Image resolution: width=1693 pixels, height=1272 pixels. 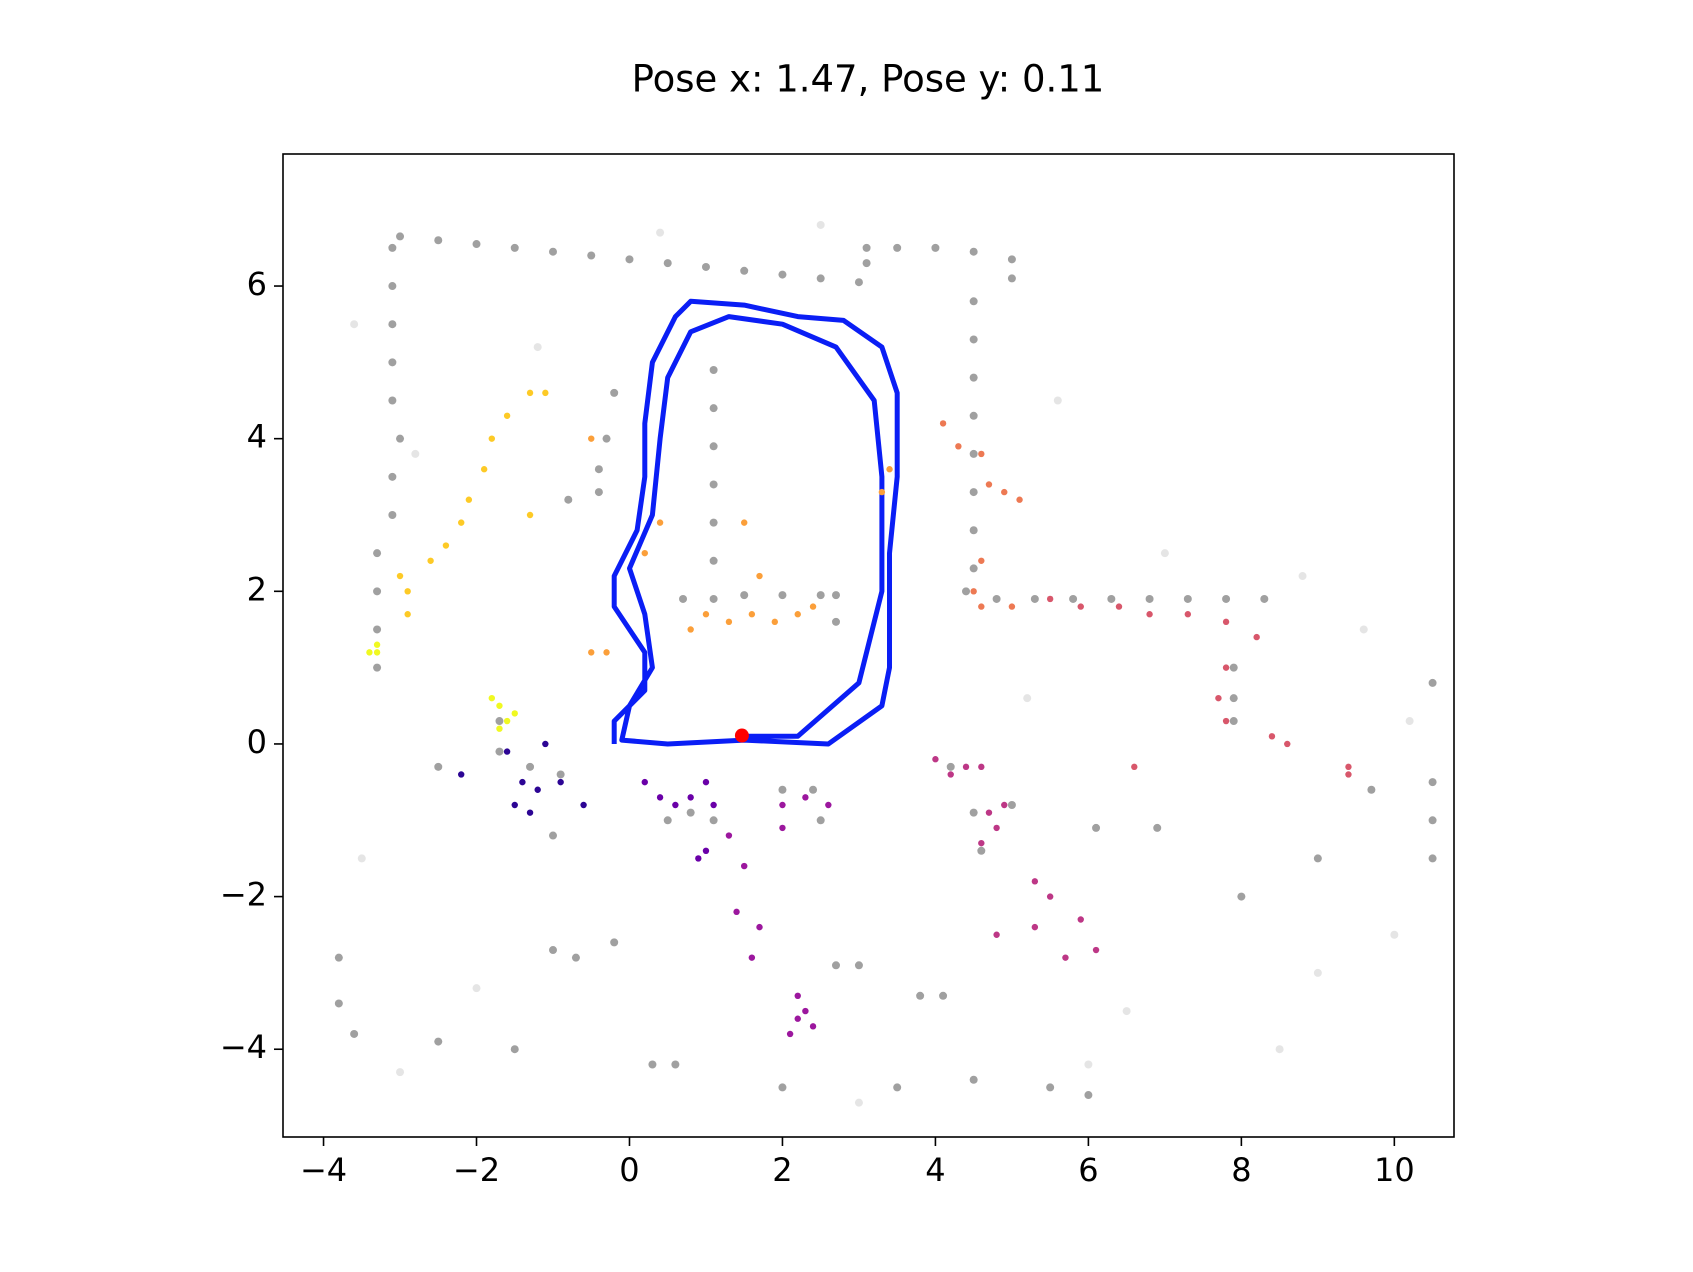 What do you see at coordinates (257, 742) in the screenshot?
I see `y-tick-label: 0` at bounding box center [257, 742].